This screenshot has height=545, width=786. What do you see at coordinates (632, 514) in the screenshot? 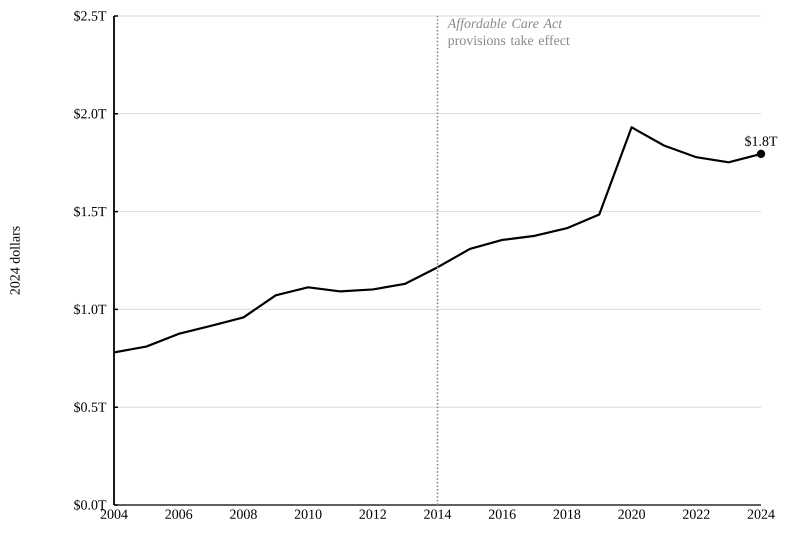
I see `x-tick-label: 2020` at bounding box center [632, 514].